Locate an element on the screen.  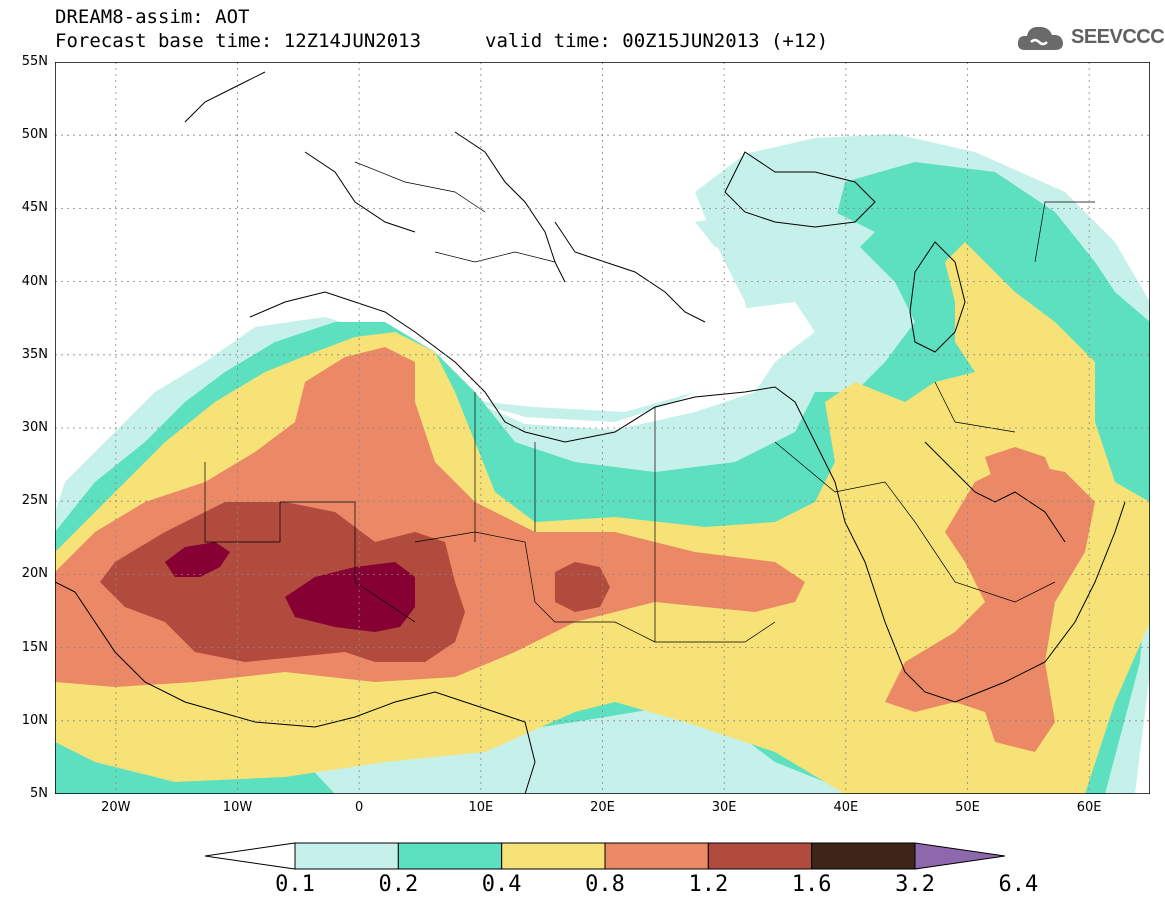
lon-label: 60E is located at coordinates (1089, 807).